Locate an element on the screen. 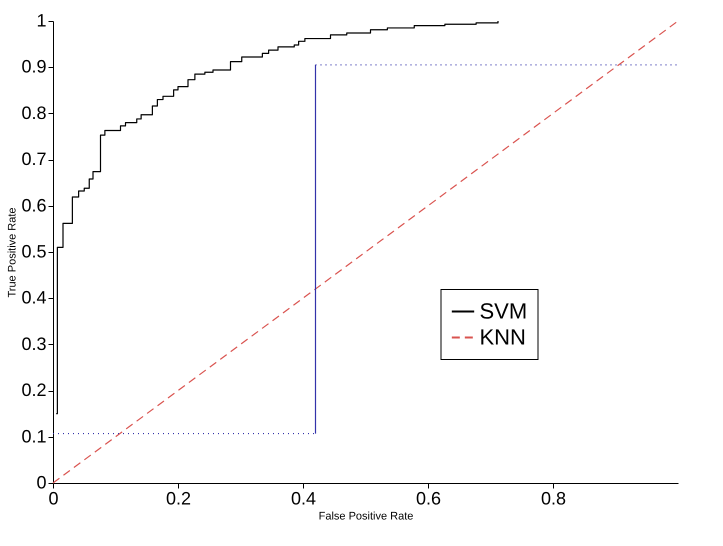 The width and height of the screenshot is (723, 546). x-tick-label: 0.4 is located at coordinates (303, 498).